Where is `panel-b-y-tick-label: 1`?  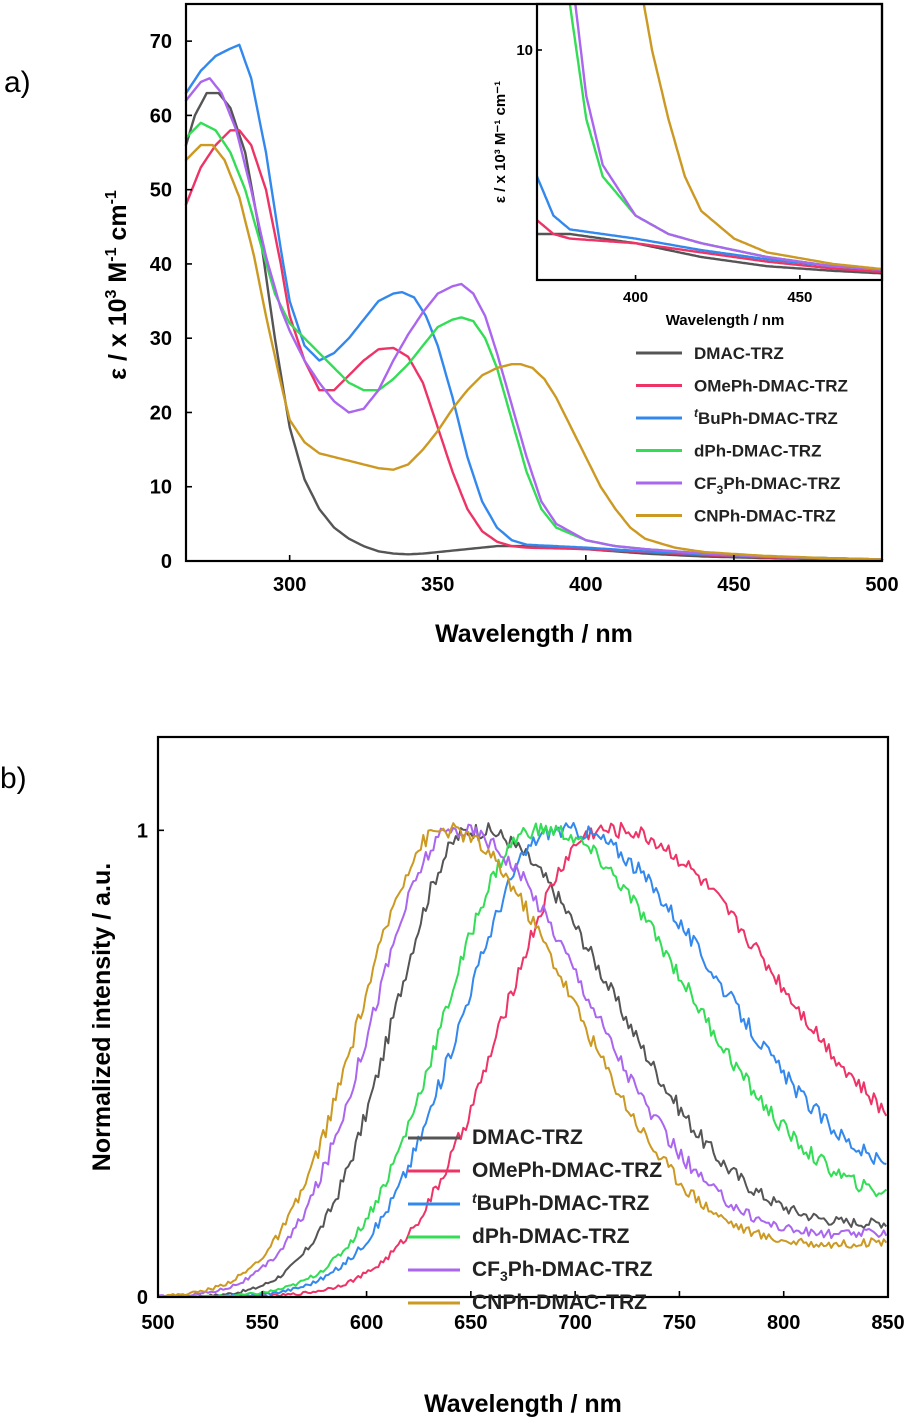
panel-b-y-tick-label: 1 is located at coordinates (142, 831).